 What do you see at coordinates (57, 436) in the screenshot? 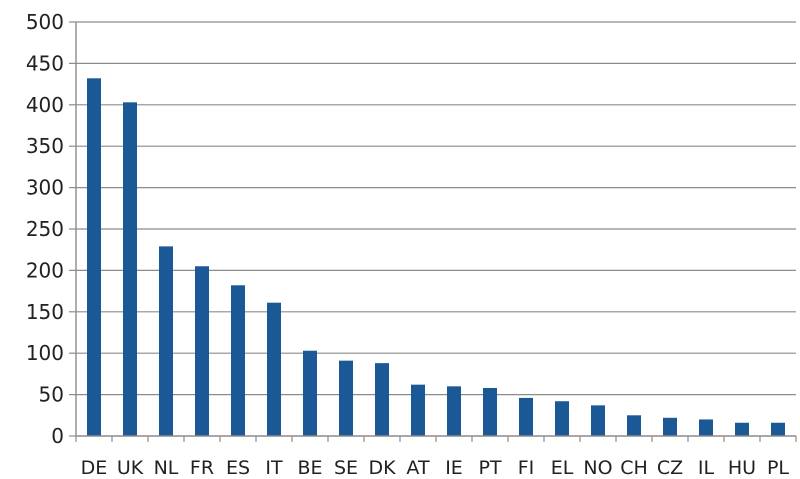
I see `y-tick-label: 0` at bounding box center [57, 436].